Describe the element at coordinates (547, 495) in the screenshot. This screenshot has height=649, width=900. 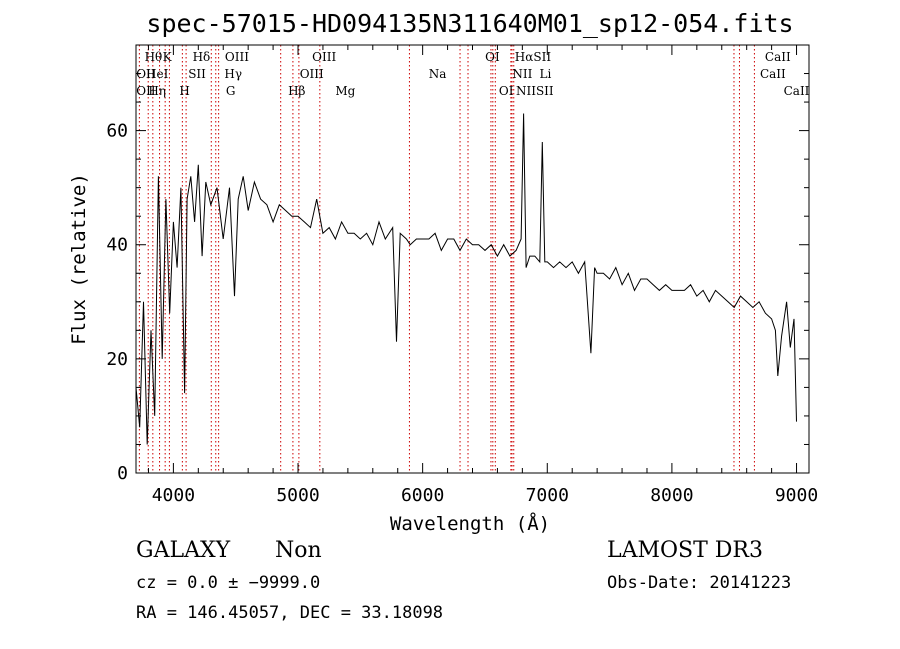
I see `x-tick-label: 7000` at that location.